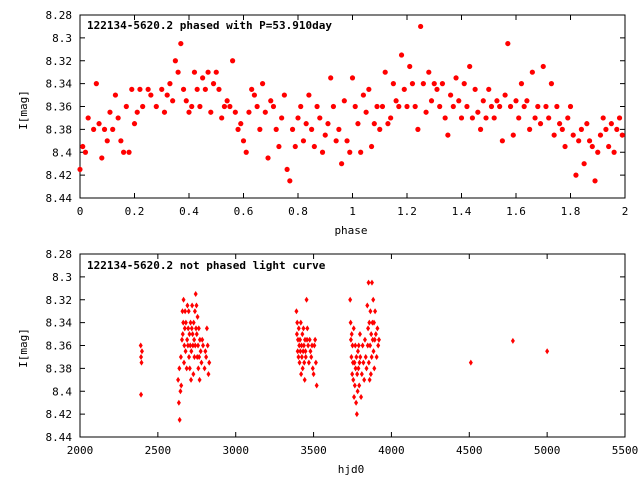 The height and width of the screenshot is (480, 640). I want to click on x-tick-label: 5500, so click(625, 450).